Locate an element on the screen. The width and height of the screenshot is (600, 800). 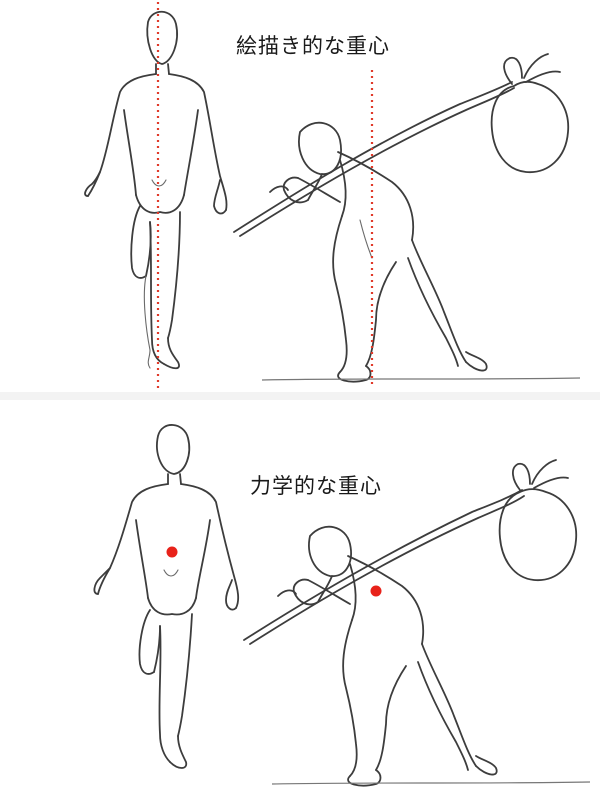
panel-title-physics: 力学的な重心 is located at coordinates (316, 486).